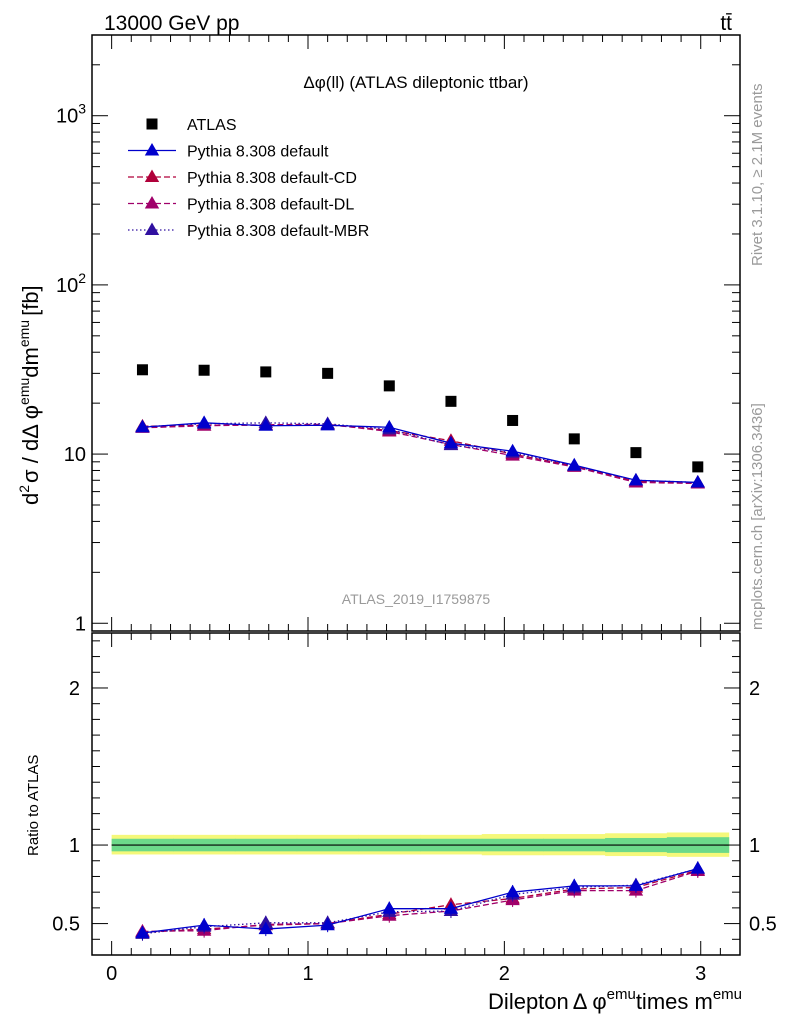 The height and width of the screenshot is (1024, 786). Describe the element at coordinates (406, 974) in the screenshot. I see `x-tick-labels: 0 1 2 3` at that location.